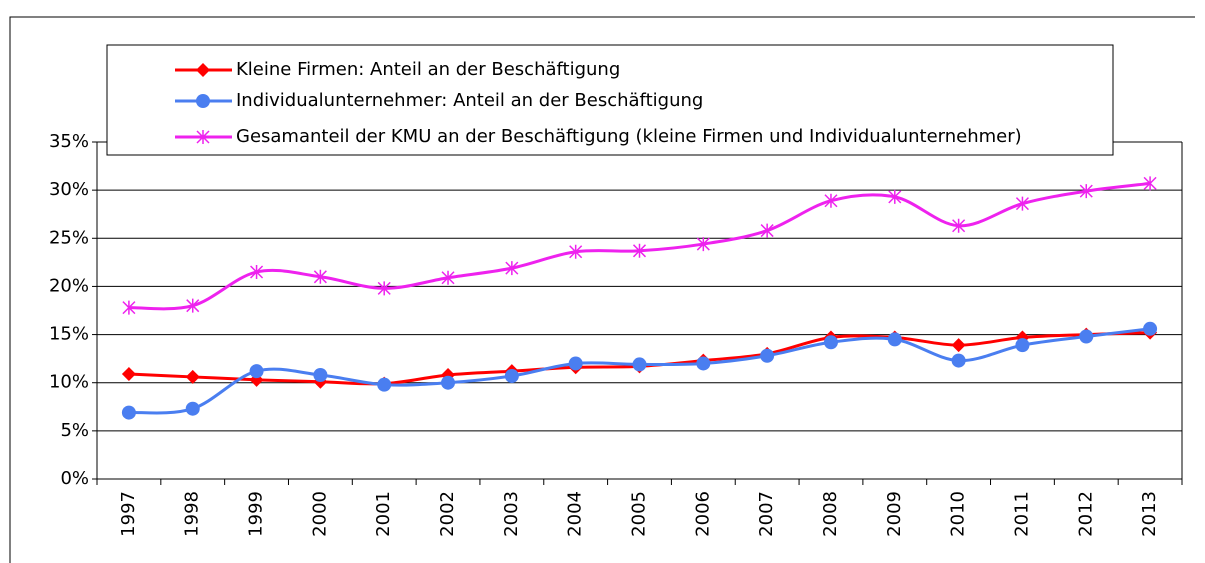 The width and height of the screenshot is (1205, 563). Describe the element at coordinates (830, 514) in the screenshot. I see `x-tick-label: 2008` at that location.